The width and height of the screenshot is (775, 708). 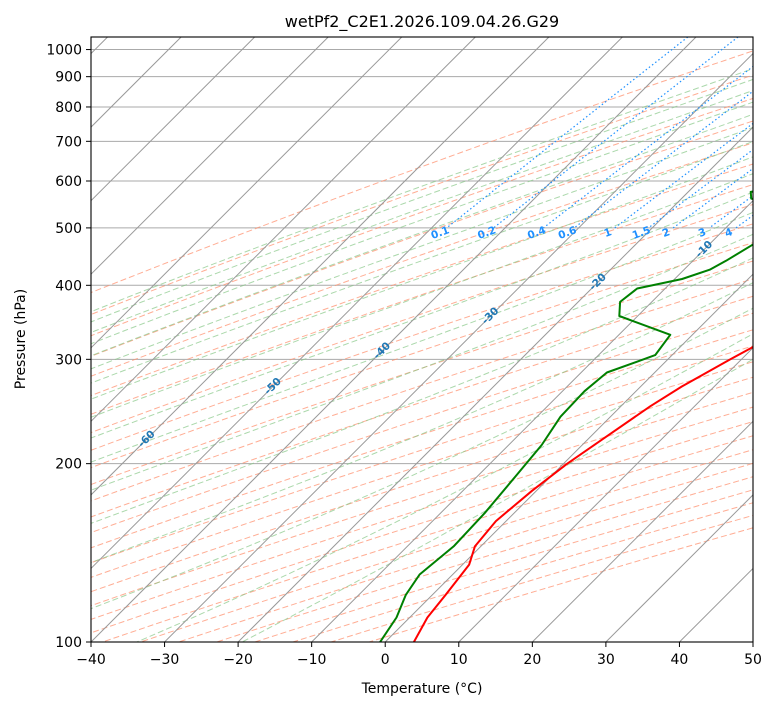 What do you see at coordinates (753, 660) in the screenshot?
I see `x-tick-label: 50` at bounding box center [753, 660].